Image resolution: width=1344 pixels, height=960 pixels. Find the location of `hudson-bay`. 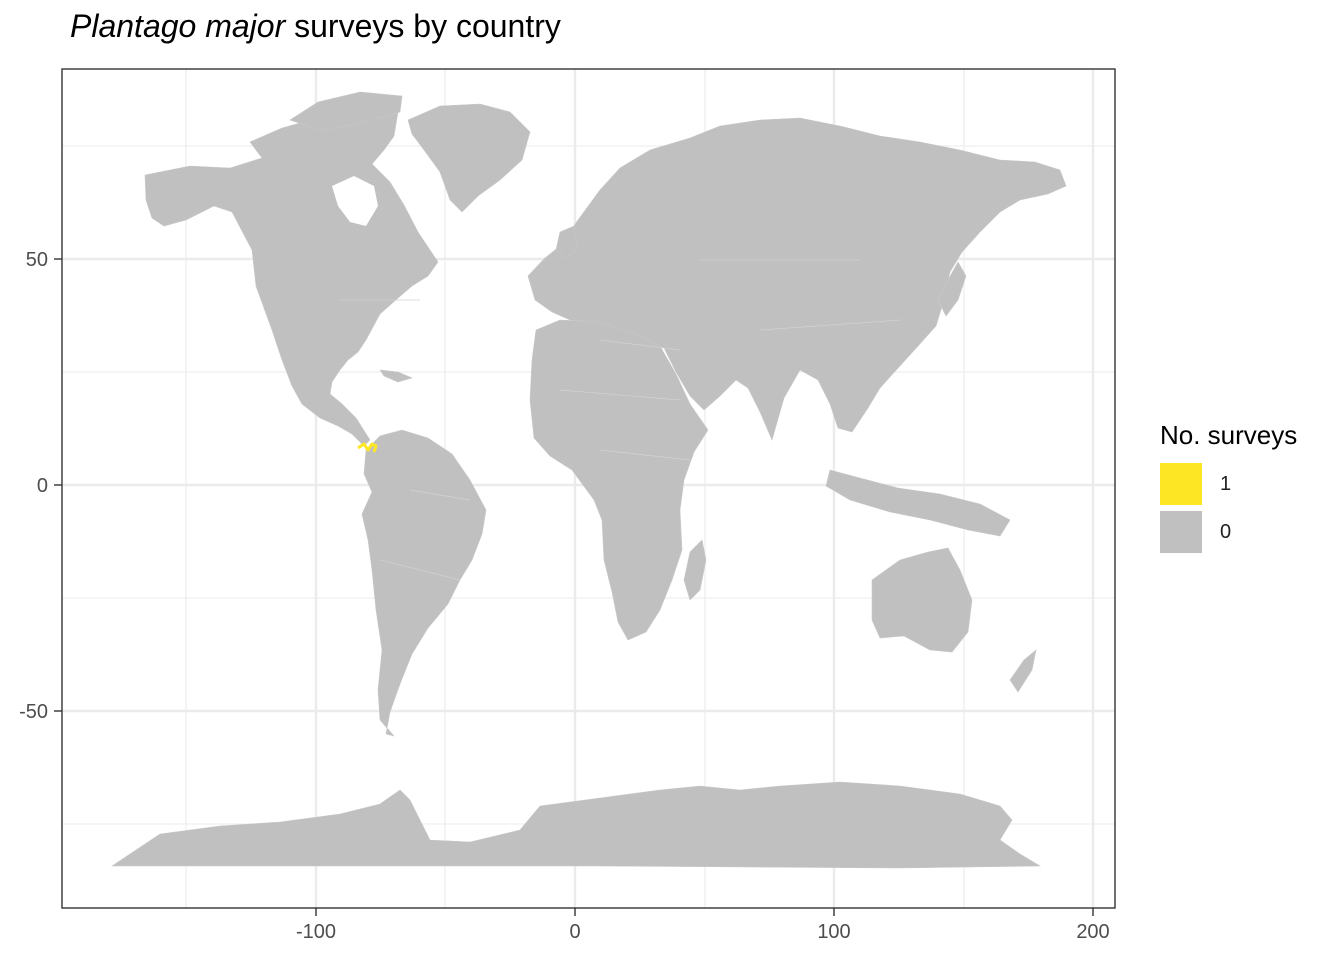

hudson-bay is located at coordinates (355, 201).